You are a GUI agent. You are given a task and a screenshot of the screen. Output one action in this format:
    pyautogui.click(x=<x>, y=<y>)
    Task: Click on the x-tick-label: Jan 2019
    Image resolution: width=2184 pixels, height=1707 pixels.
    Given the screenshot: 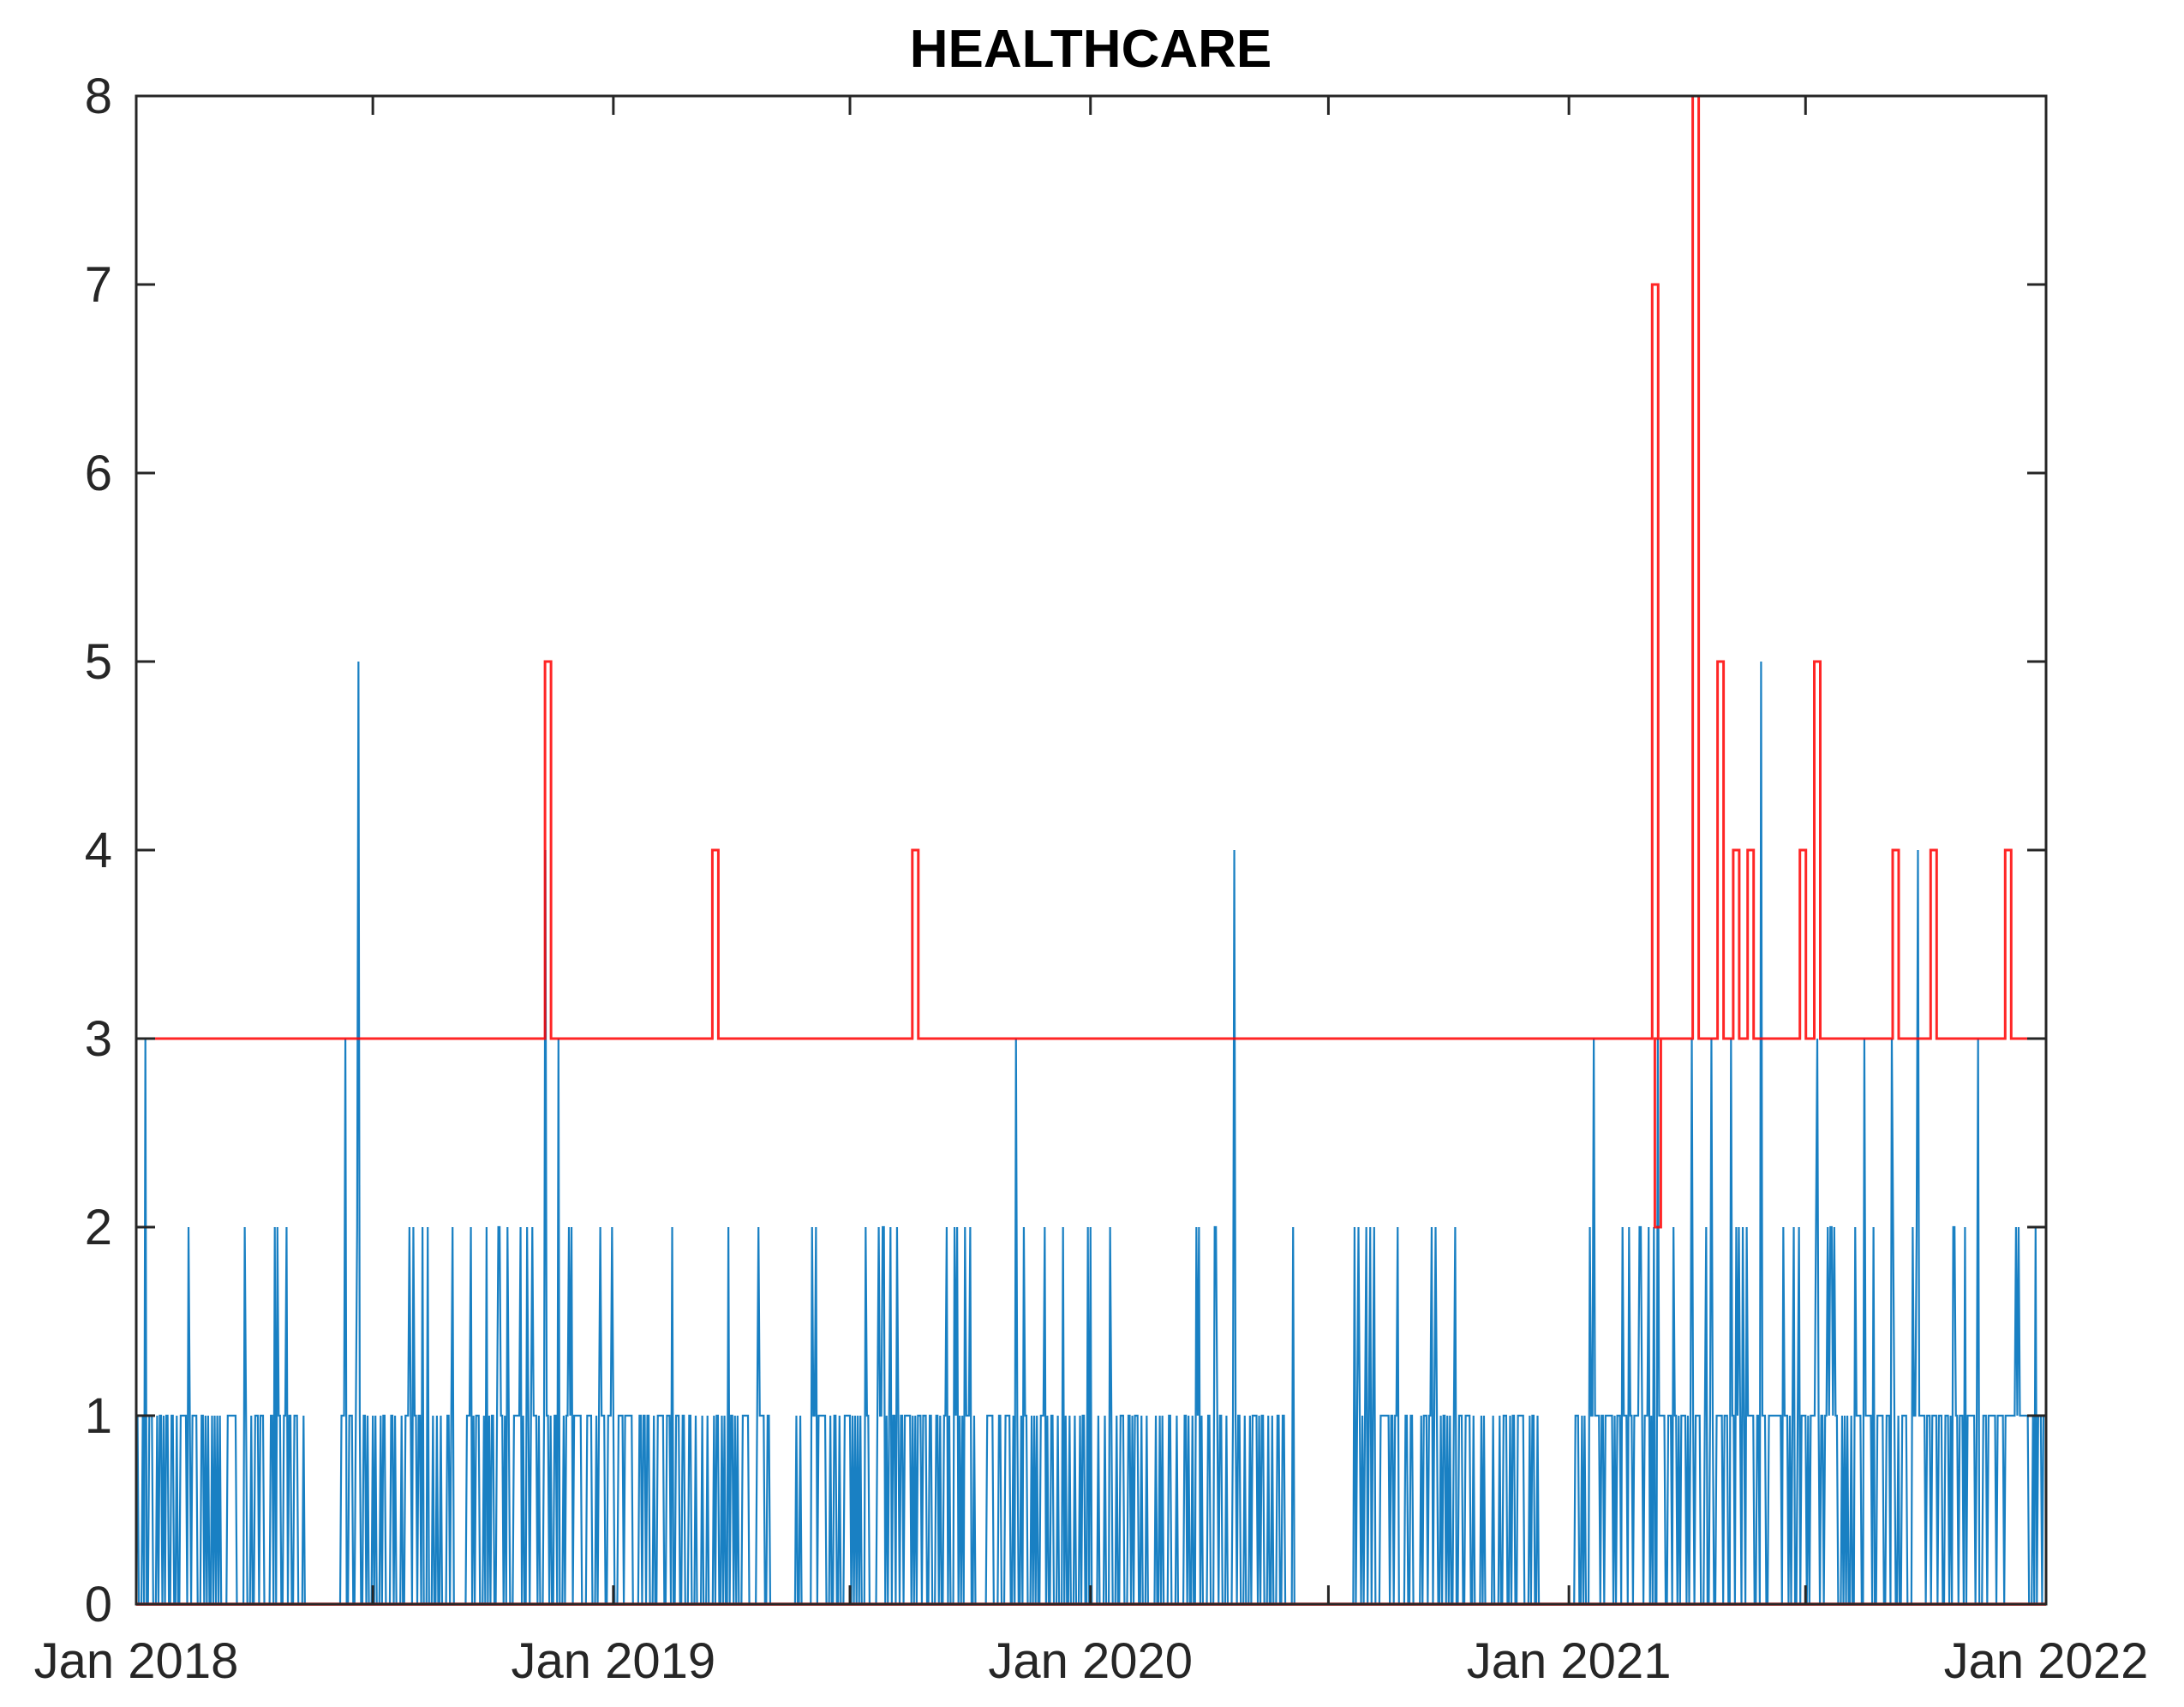 What is the action you would take?
    pyautogui.click(x=614, y=1661)
    